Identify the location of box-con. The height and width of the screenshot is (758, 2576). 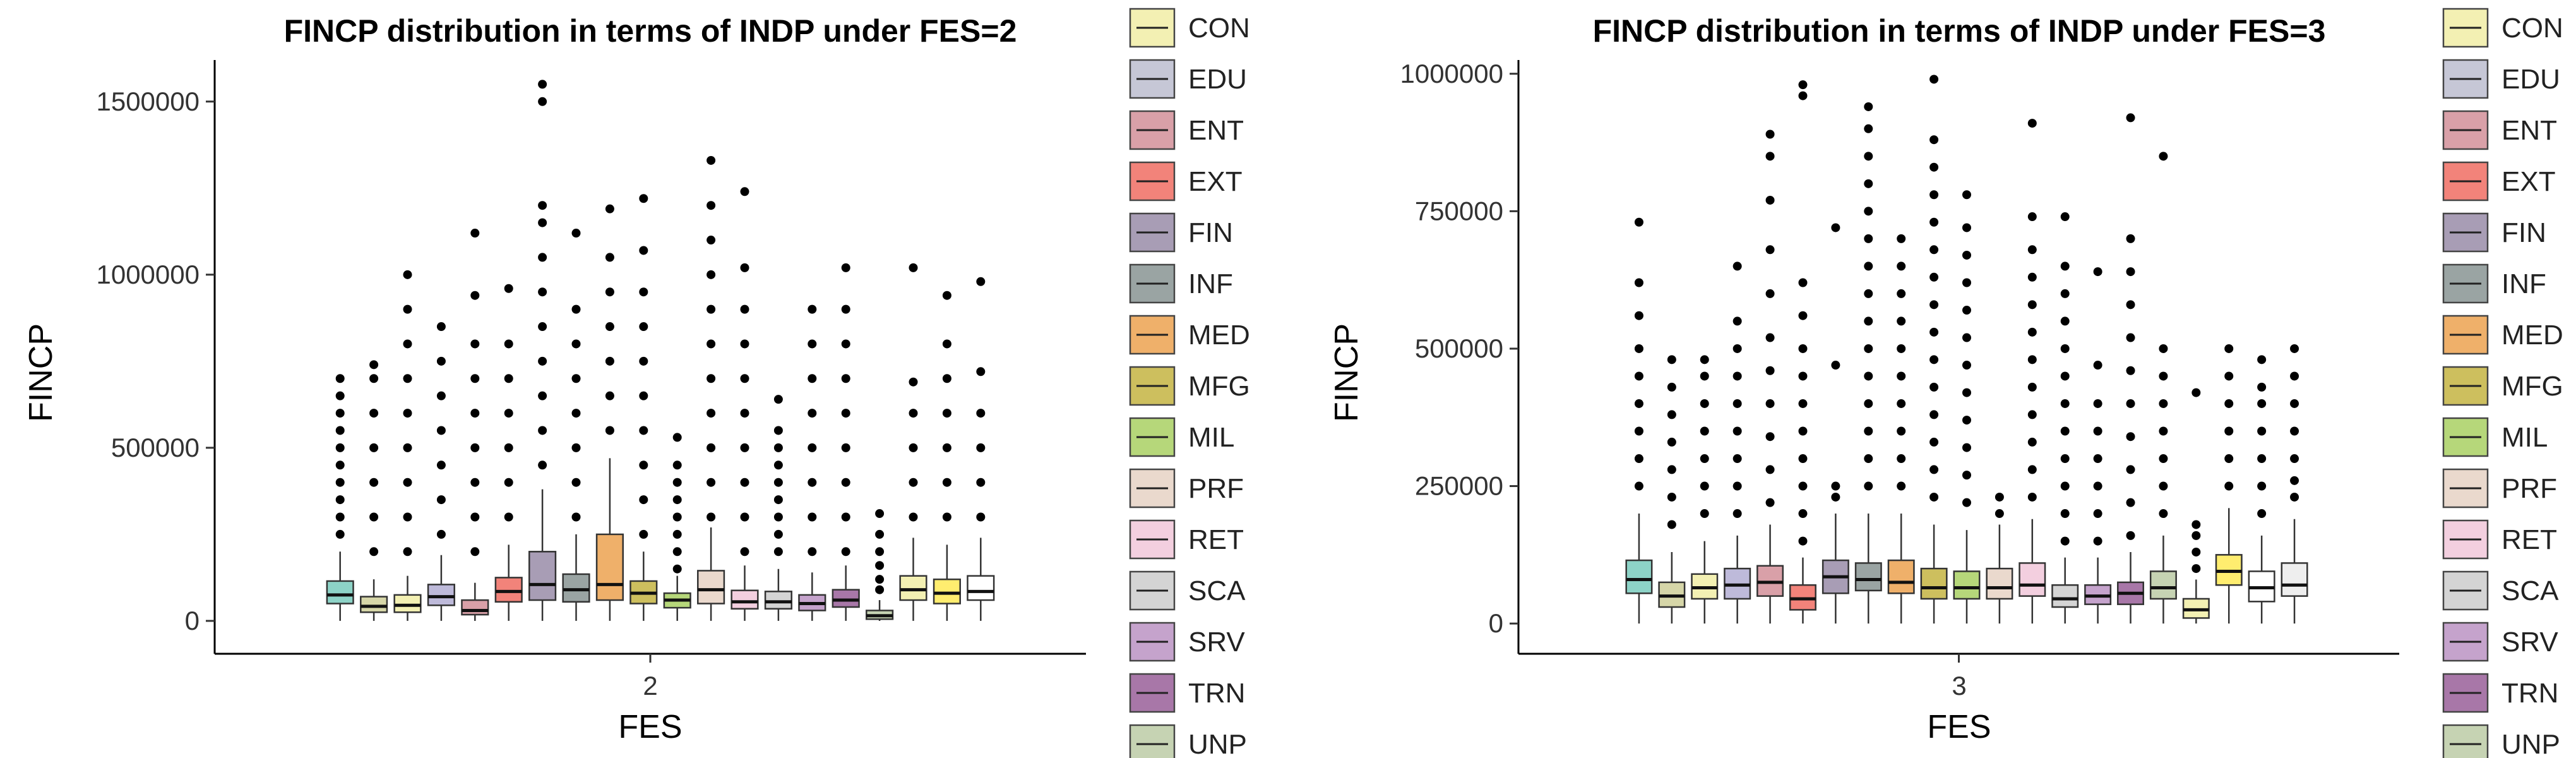
(340, 497).